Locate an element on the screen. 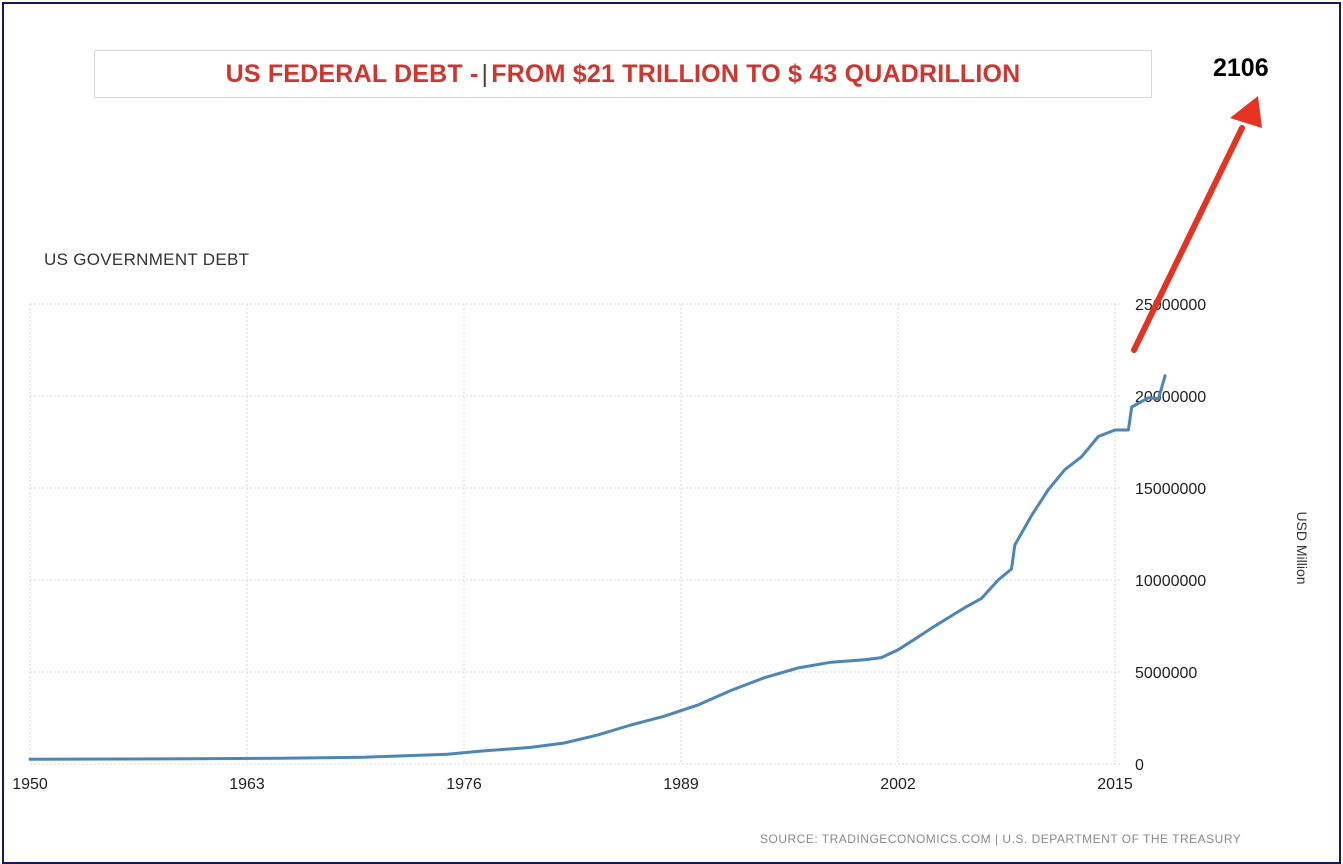  y-tick-label: 0 is located at coordinates (1139, 765).